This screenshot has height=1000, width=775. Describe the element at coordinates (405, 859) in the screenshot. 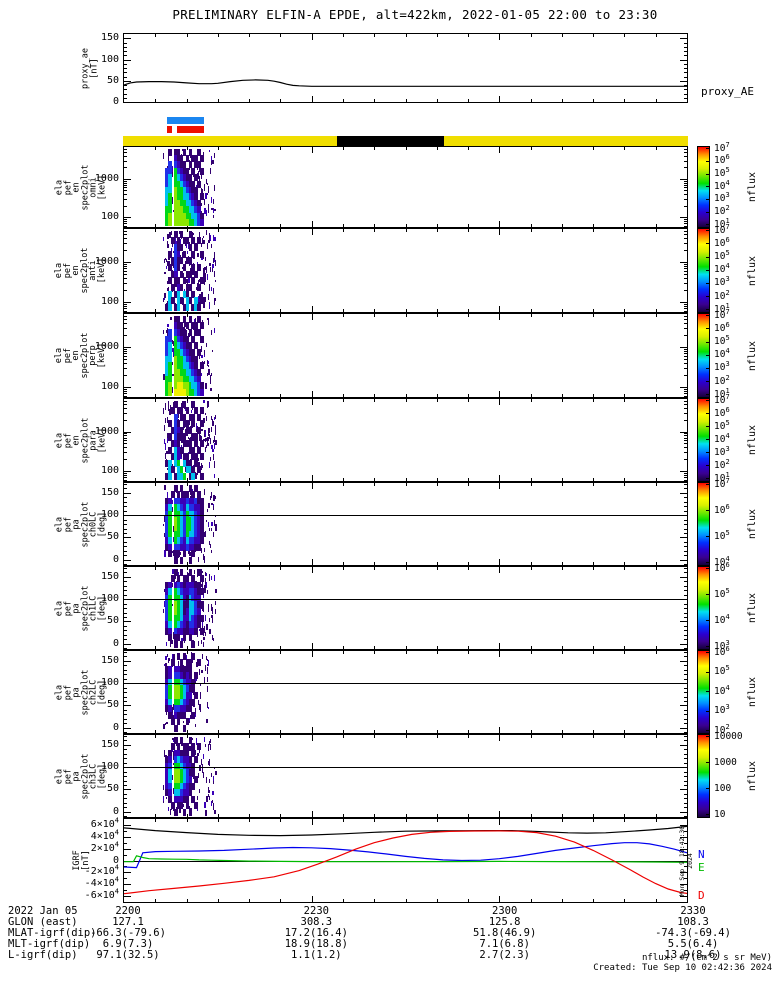

I see `series-E` at that location.